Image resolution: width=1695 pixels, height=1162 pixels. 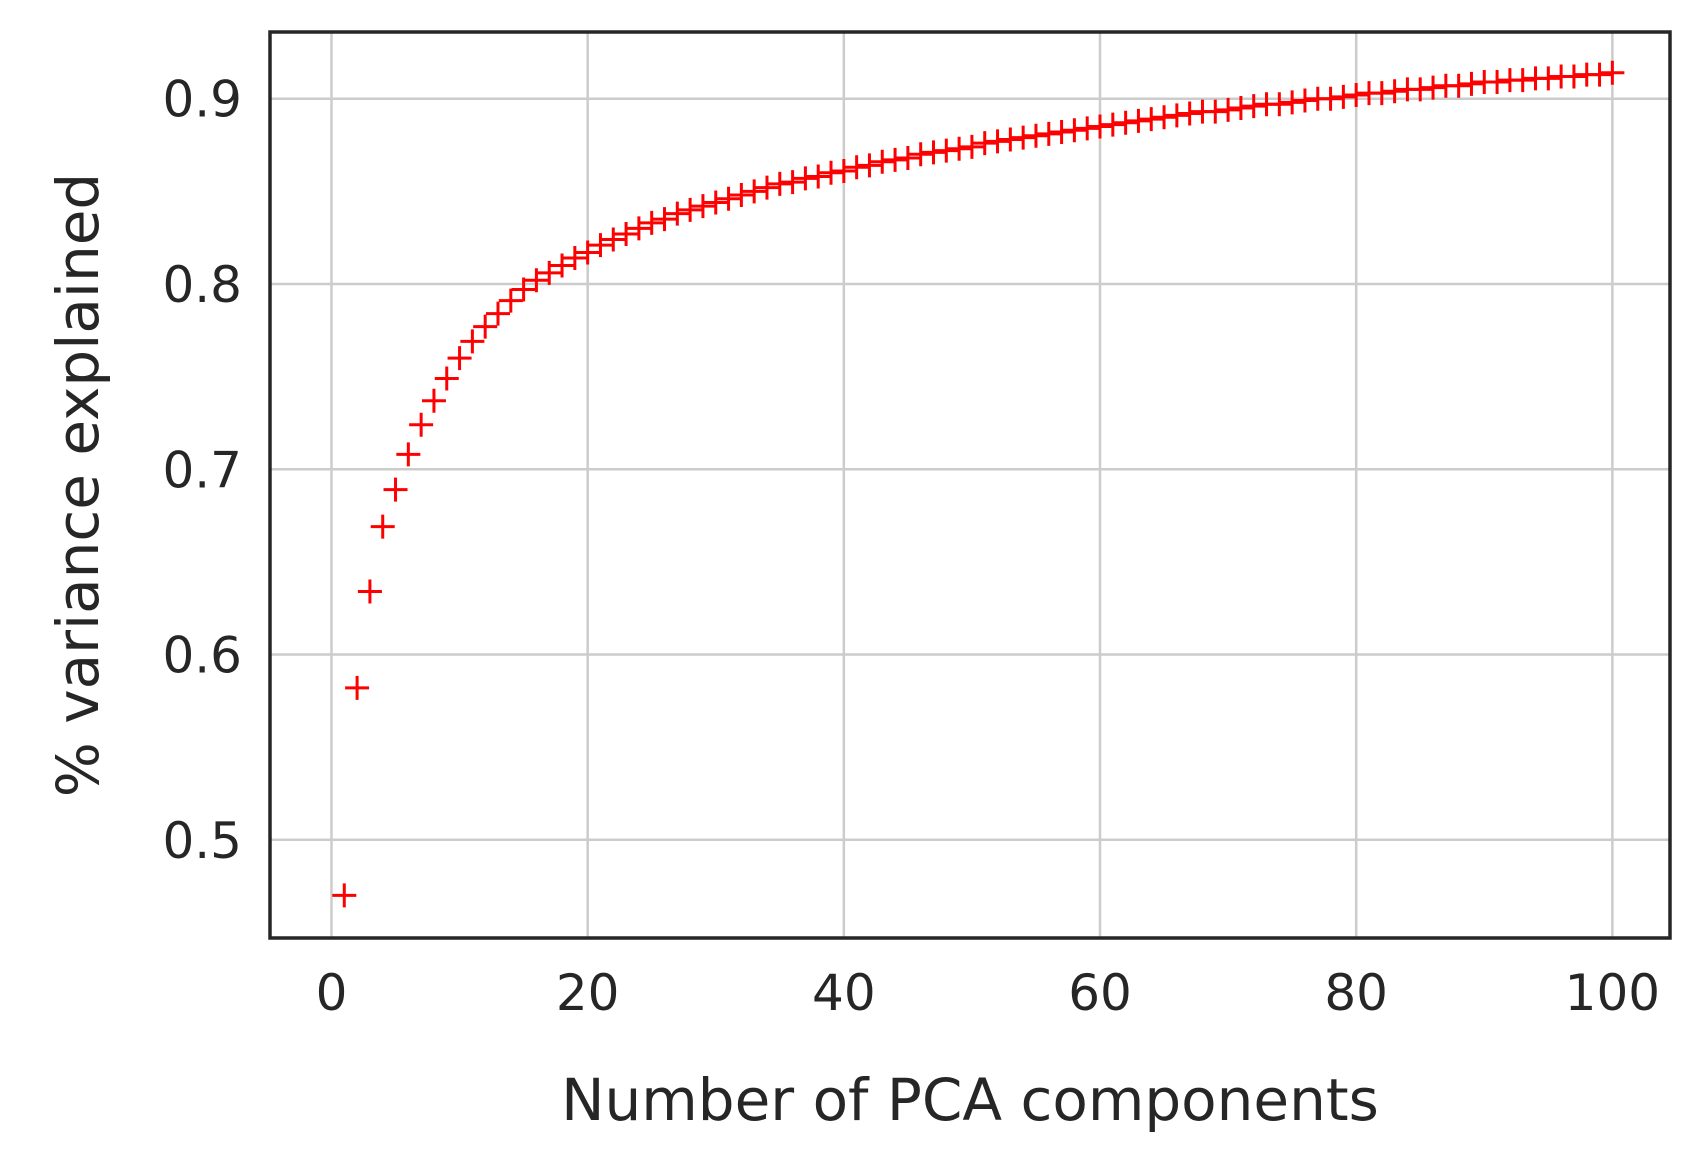 What do you see at coordinates (332, 993) in the screenshot?
I see `x-tick-label: 0` at bounding box center [332, 993].